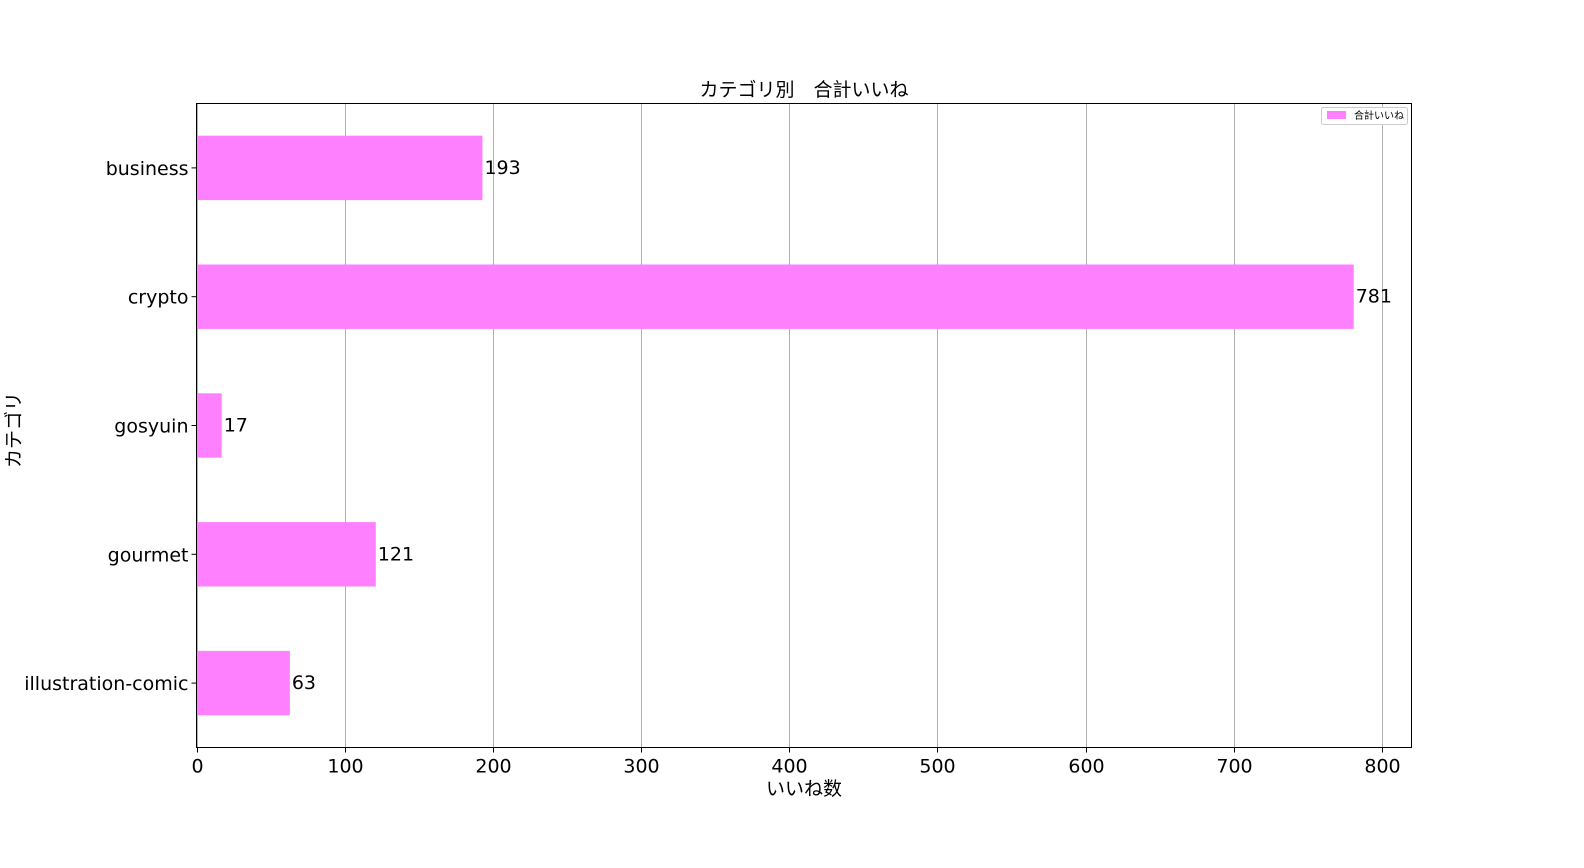  What do you see at coordinates (789, 767) in the screenshot?
I see `x-tick-label: 400` at bounding box center [789, 767].